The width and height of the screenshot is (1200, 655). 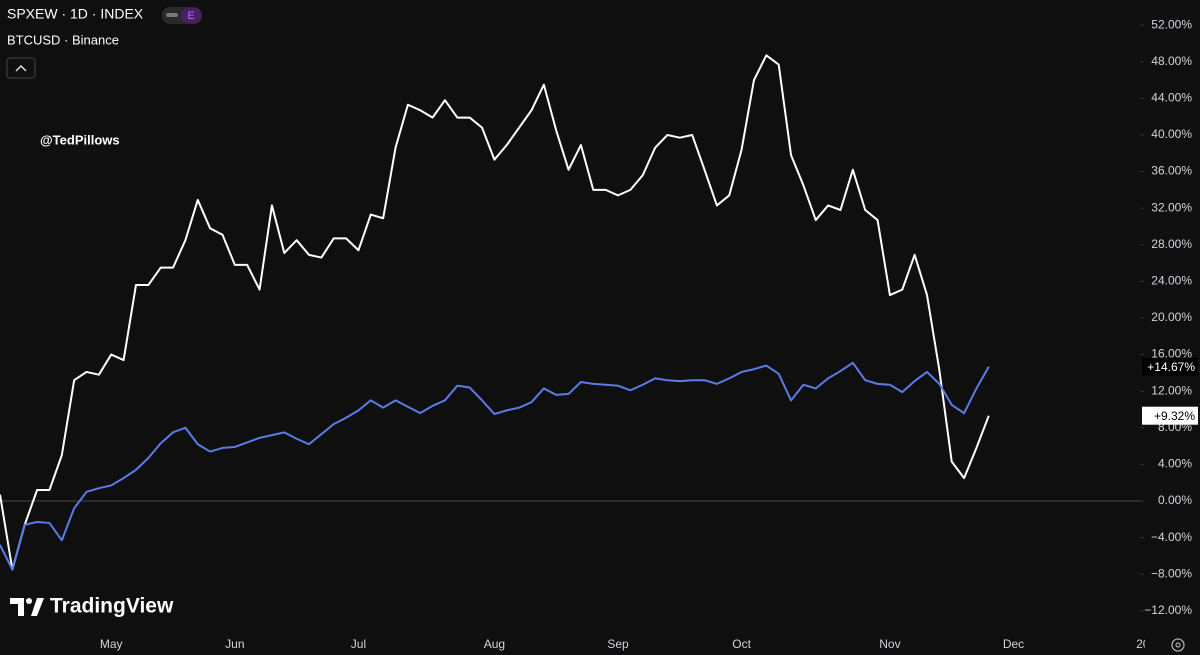 I want to click on badge-e, so click(x=191, y=15).